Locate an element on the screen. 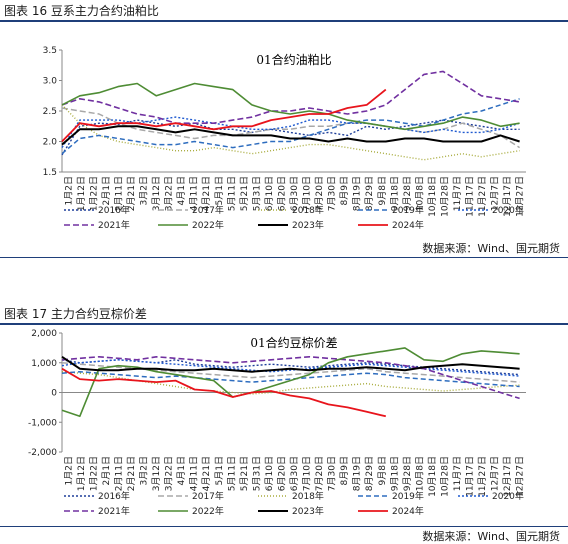  legend-label: 2023年 is located at coordinates (308, 511).